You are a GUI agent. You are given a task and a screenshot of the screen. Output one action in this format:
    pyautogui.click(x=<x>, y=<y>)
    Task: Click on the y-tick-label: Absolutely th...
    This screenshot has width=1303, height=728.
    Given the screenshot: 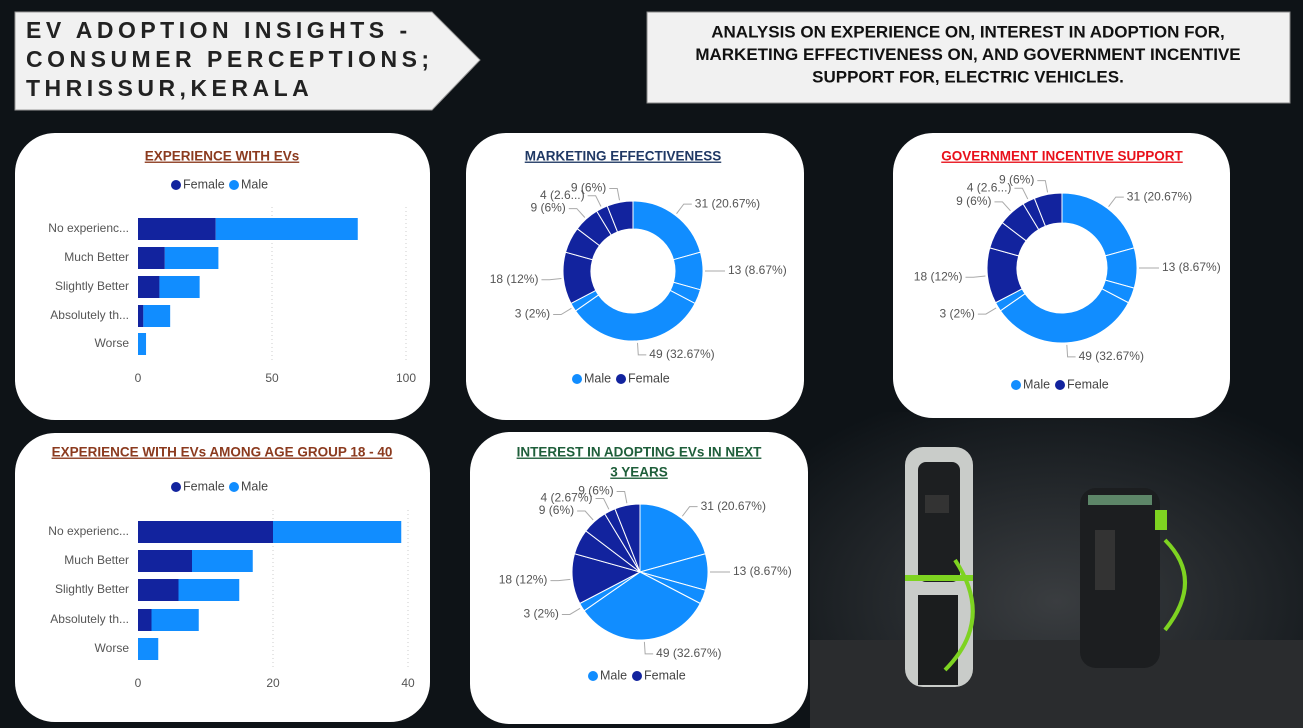 What is the action you would take?
    pyautogui.click(x=89, y=619)
    